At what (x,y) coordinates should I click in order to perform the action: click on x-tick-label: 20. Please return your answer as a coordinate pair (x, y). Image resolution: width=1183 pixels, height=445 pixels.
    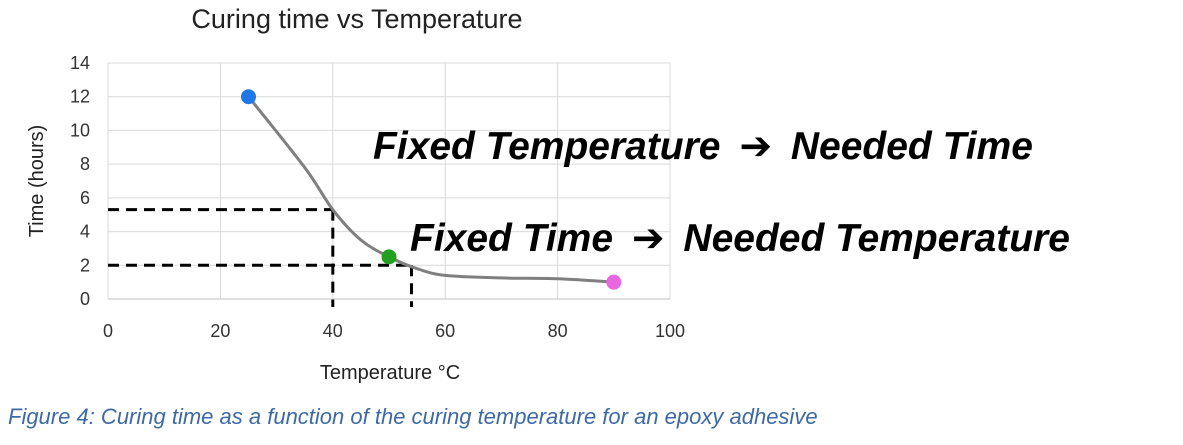
    Looking at the image, I should click on (220, 331).